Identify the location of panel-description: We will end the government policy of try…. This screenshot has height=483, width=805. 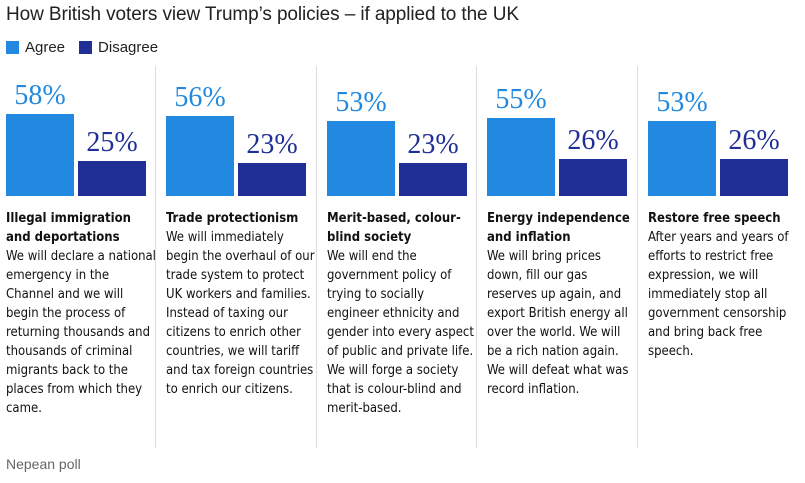
(400, 332).